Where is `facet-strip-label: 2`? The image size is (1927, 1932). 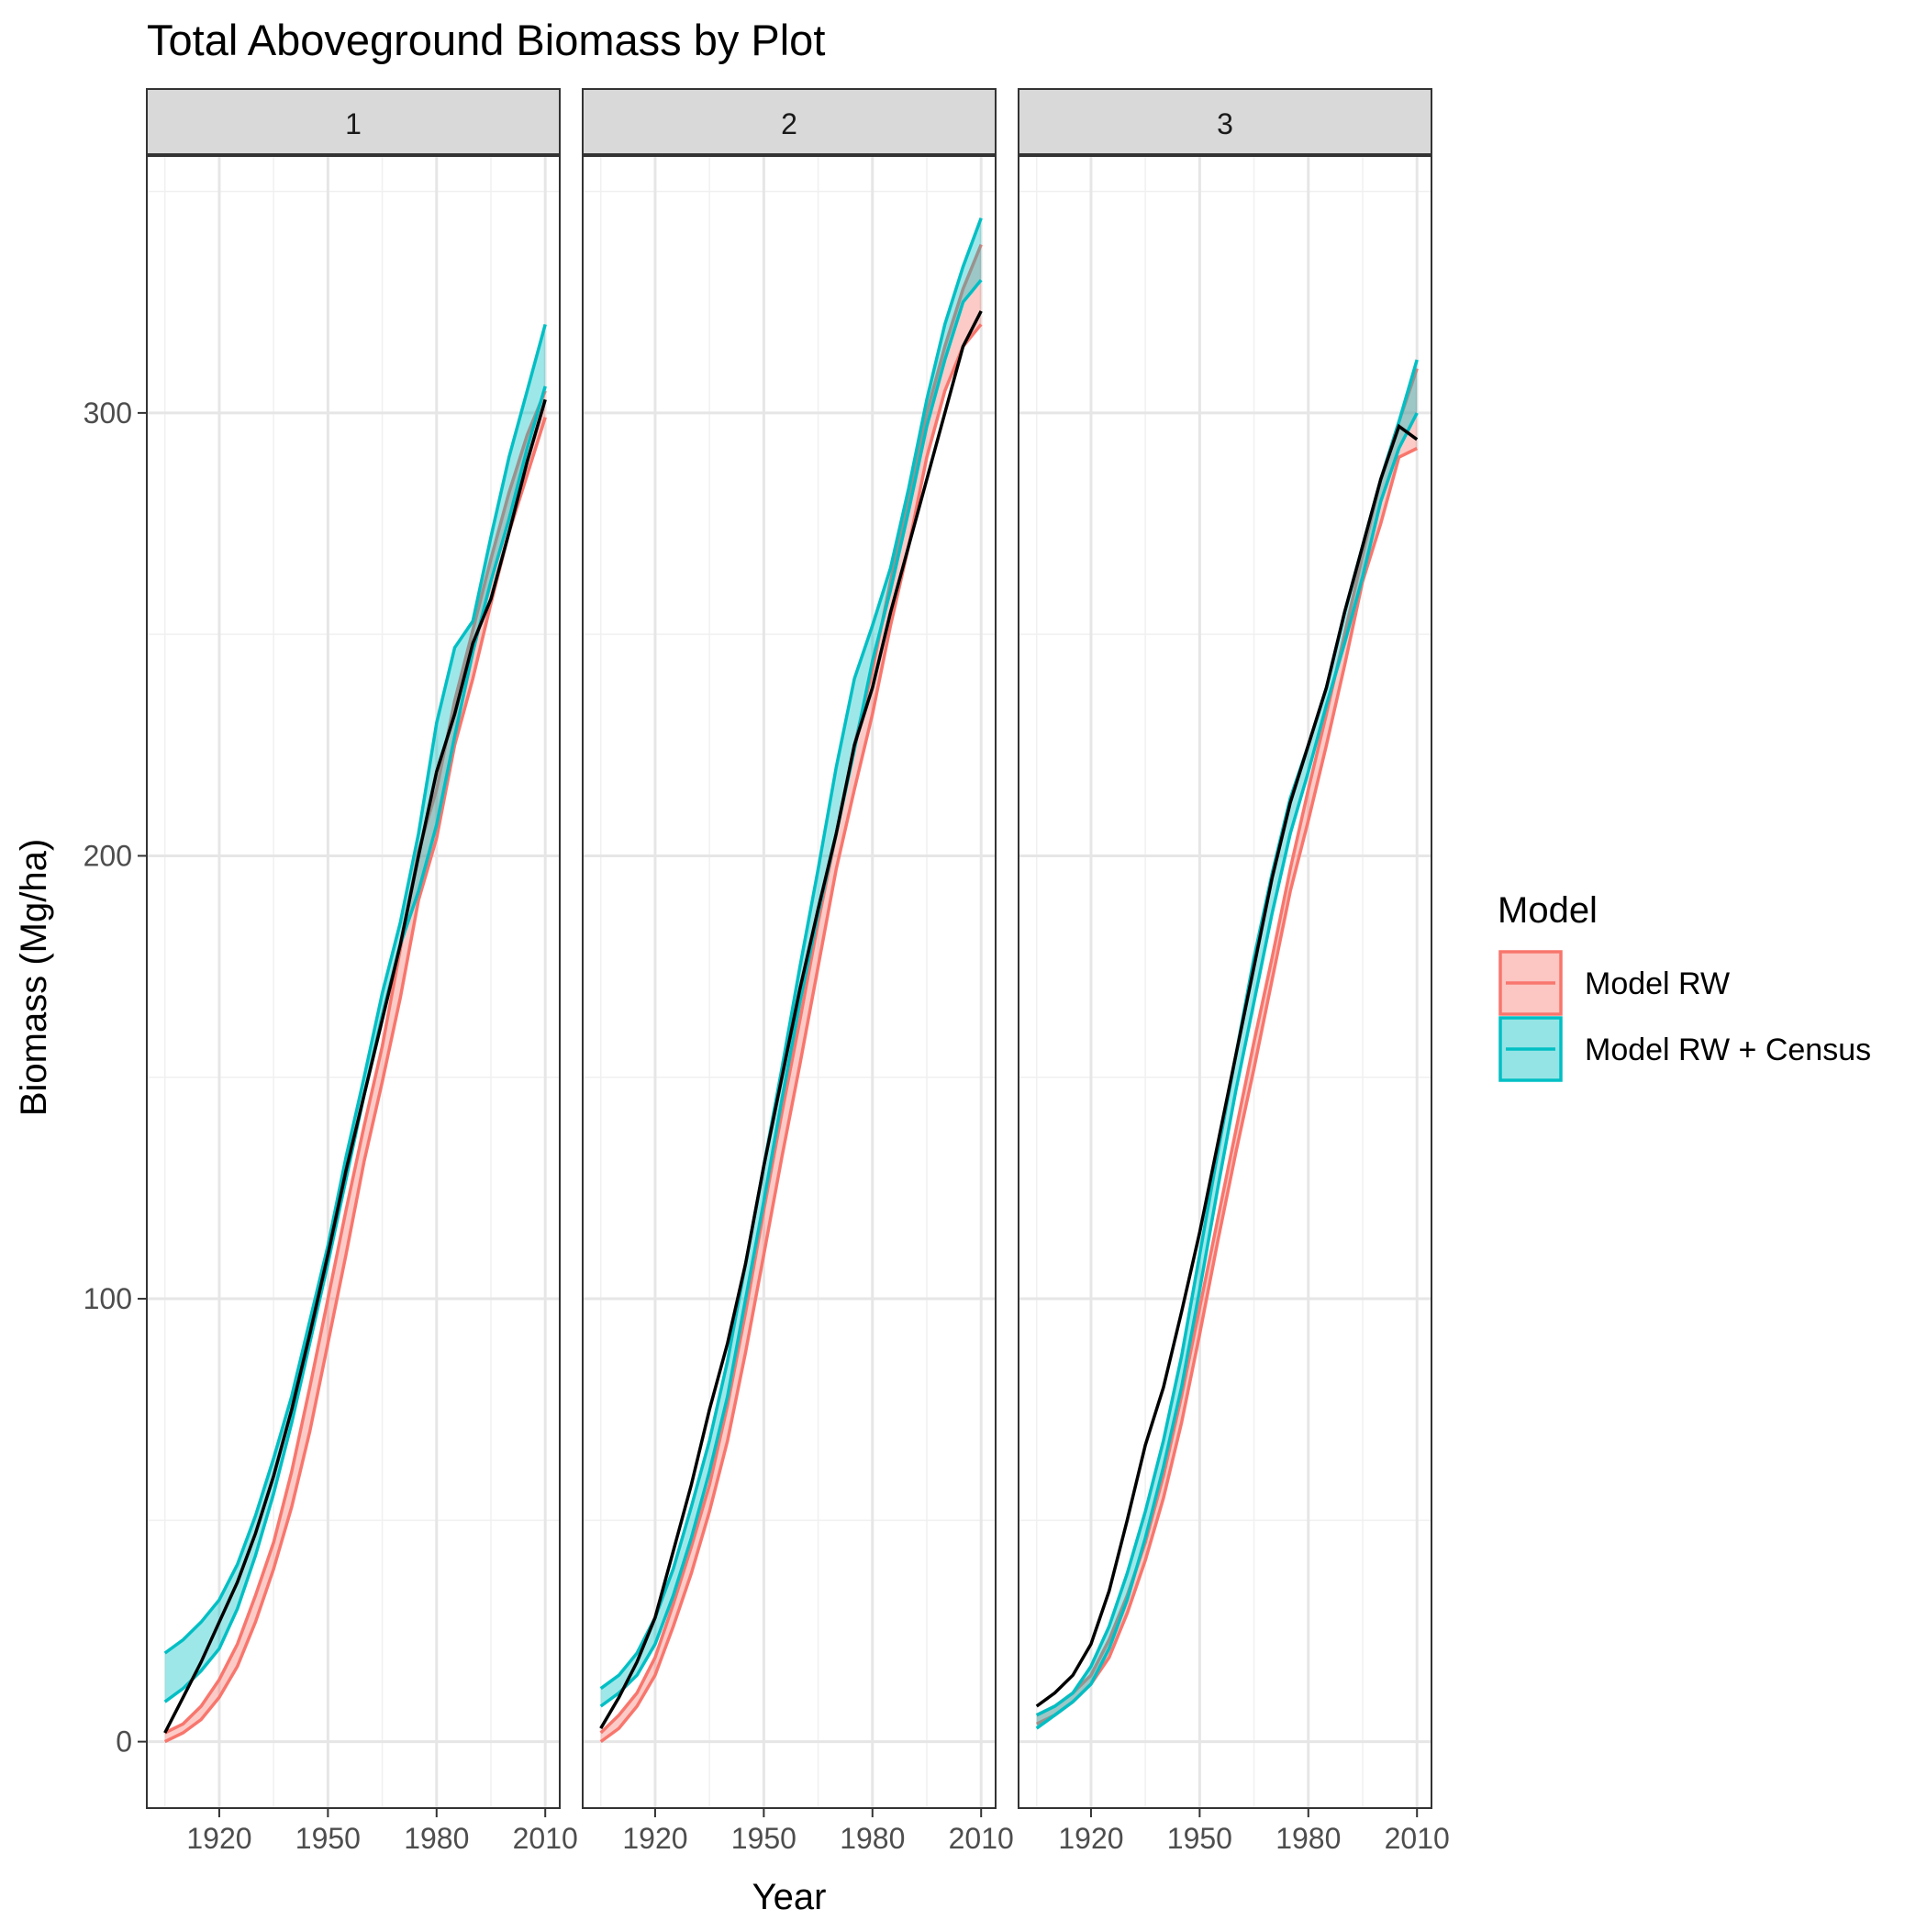
facet-strip-label: 2 is located at coordinates (789, 124).